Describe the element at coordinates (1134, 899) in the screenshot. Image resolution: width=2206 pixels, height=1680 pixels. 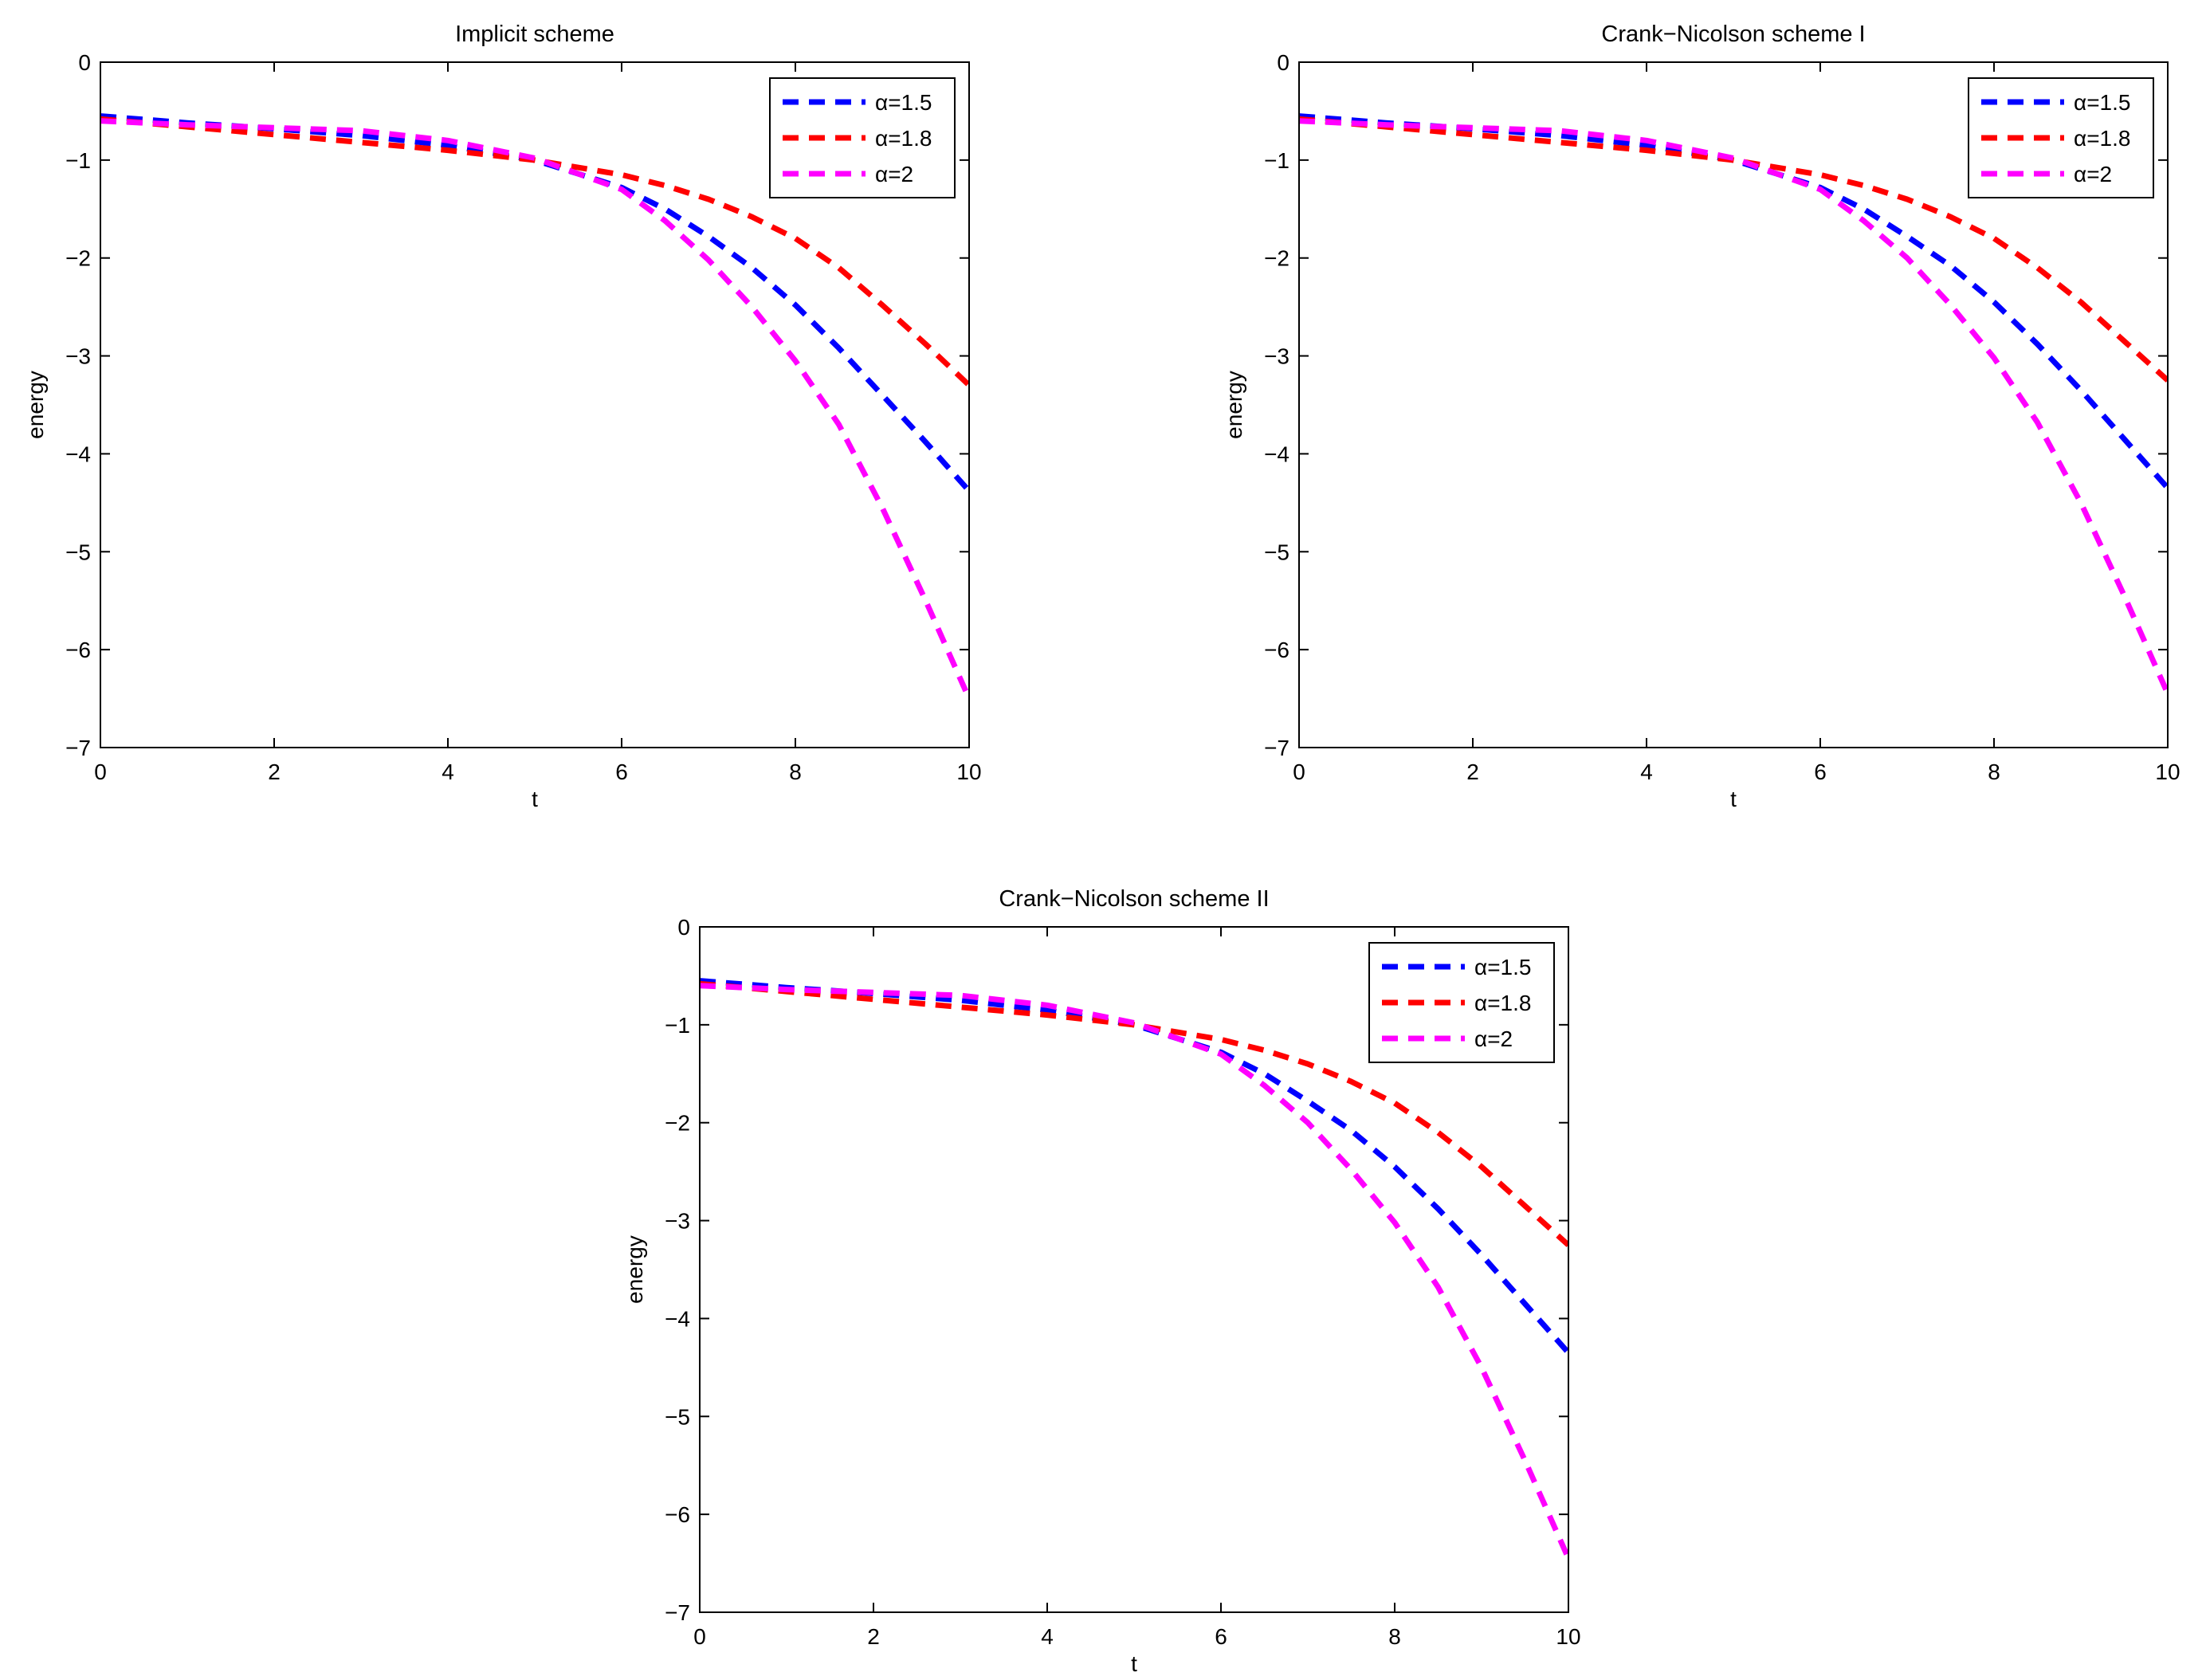
I see `chart-title: Crank−Nicolson scheme II` at that location.